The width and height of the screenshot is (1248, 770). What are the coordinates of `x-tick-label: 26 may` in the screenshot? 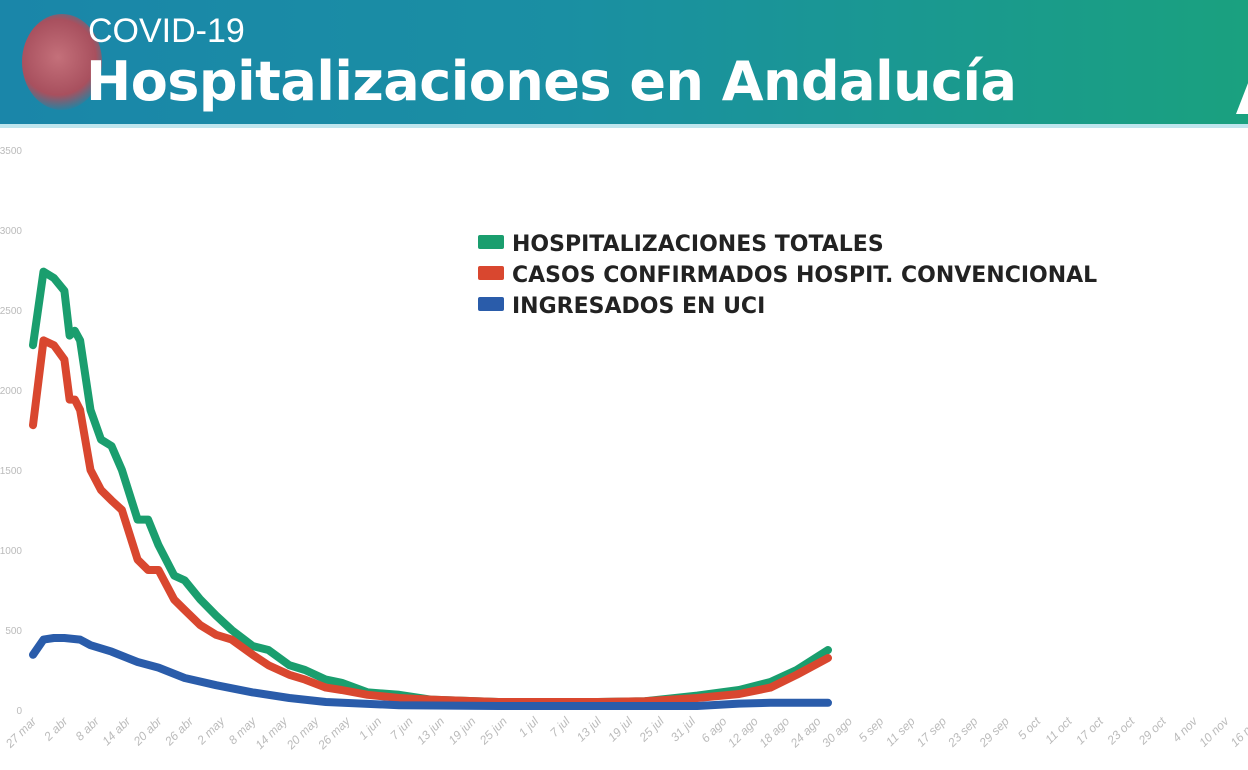 It's located at (333, 733).